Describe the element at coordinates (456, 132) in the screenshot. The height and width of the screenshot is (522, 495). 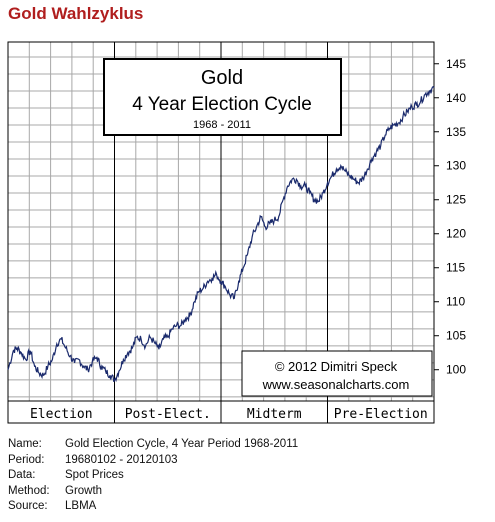
I see `y-tick-label: 135` at that location.